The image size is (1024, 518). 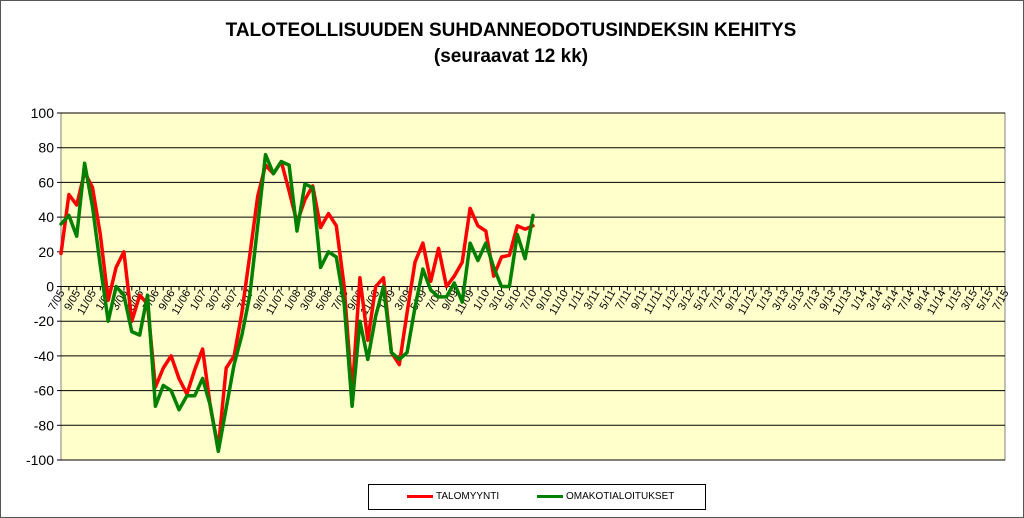 I want to click on legend-item-talomyynti: TALOMYYNTI, so click(x=453, y=496).